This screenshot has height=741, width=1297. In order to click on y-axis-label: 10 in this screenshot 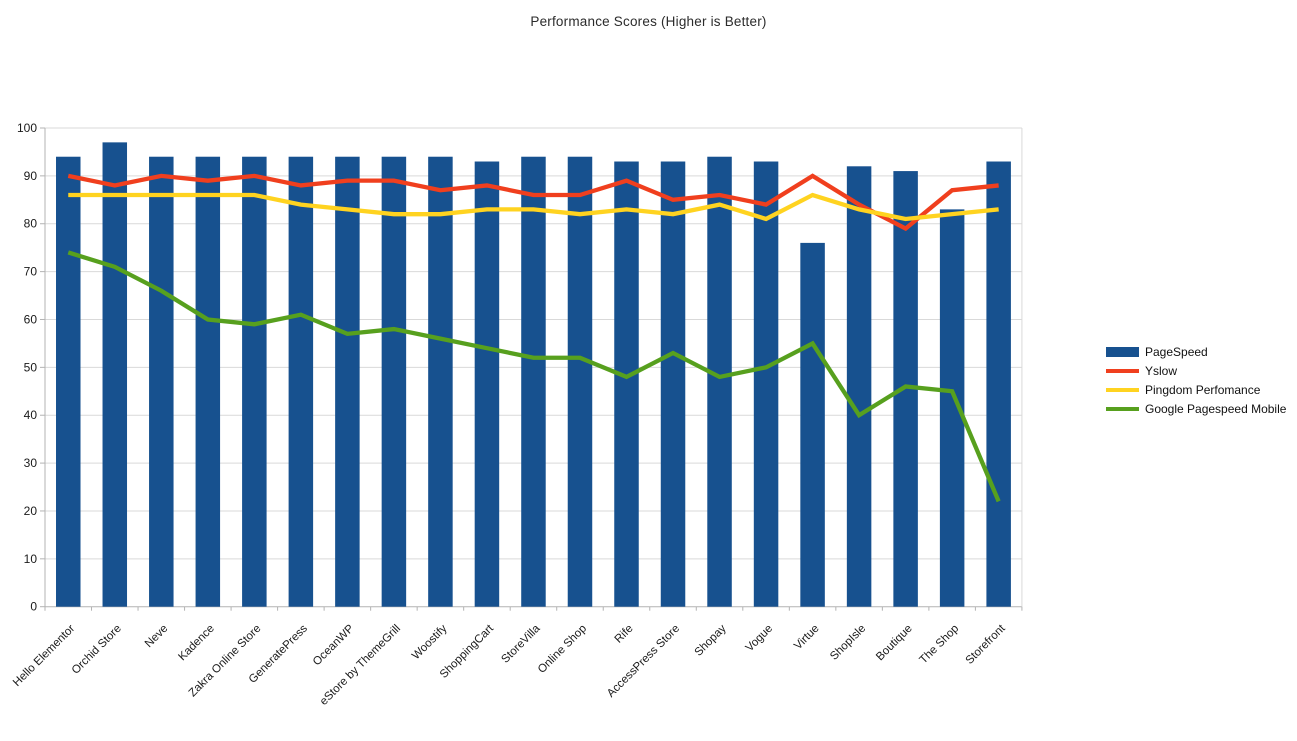, I will do `click(31, 559)`.